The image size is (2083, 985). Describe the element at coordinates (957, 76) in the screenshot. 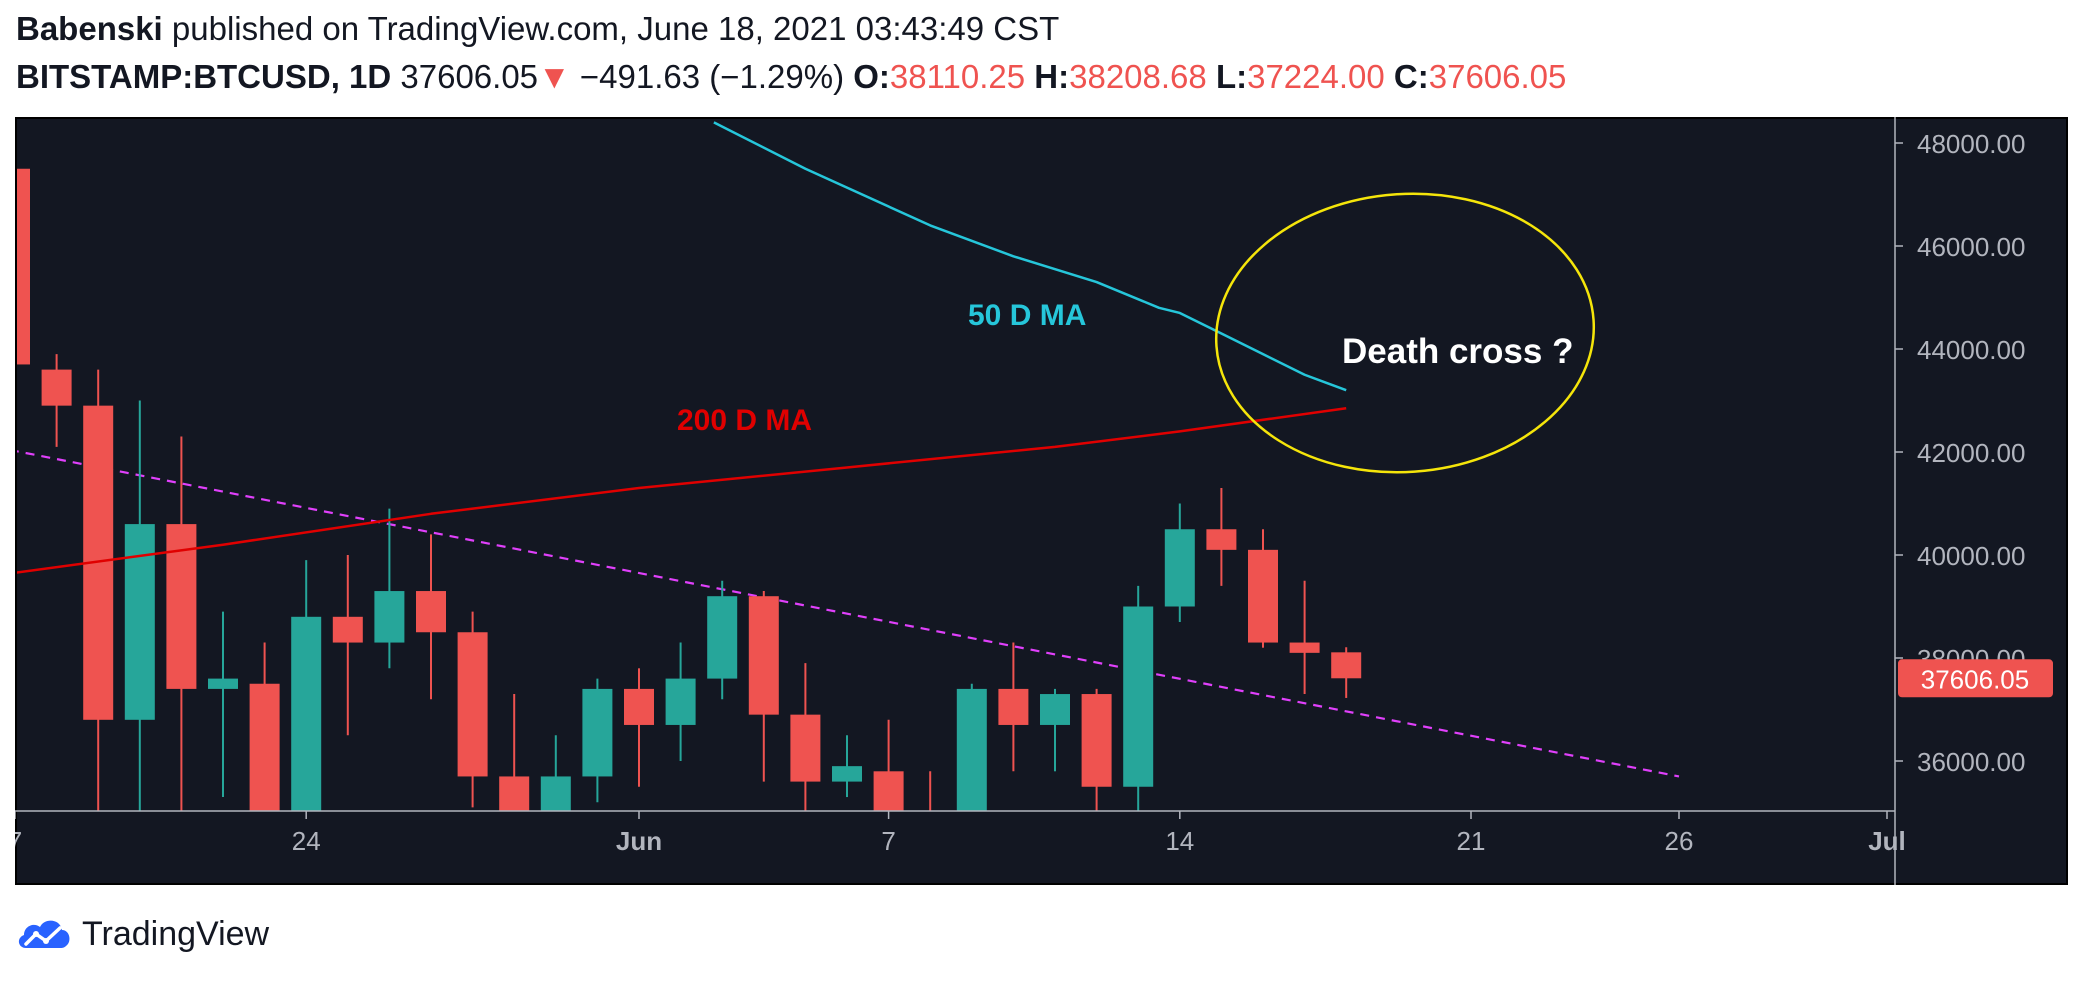

I see `open-value: 38110.25` at that location.